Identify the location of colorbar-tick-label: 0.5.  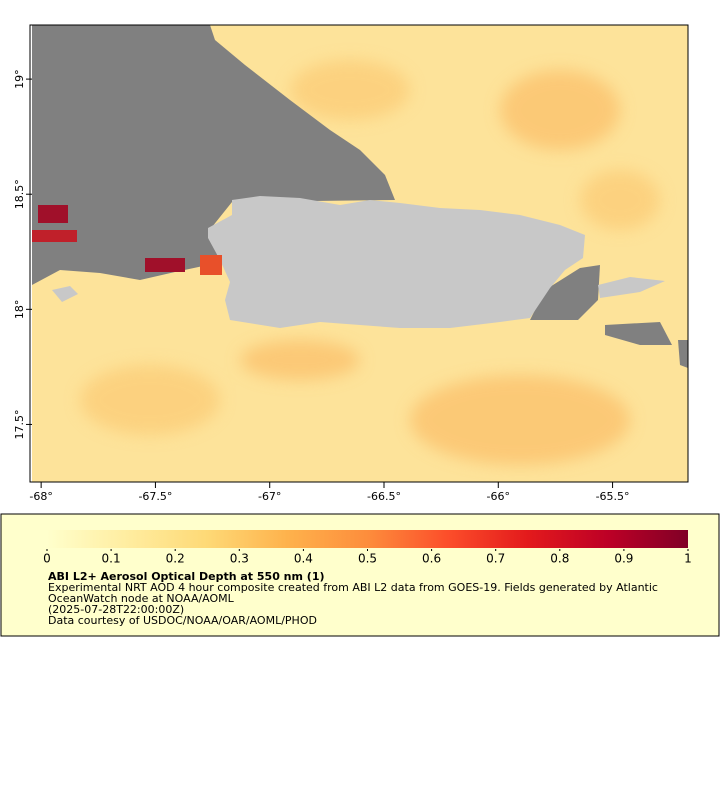
(367, 559).